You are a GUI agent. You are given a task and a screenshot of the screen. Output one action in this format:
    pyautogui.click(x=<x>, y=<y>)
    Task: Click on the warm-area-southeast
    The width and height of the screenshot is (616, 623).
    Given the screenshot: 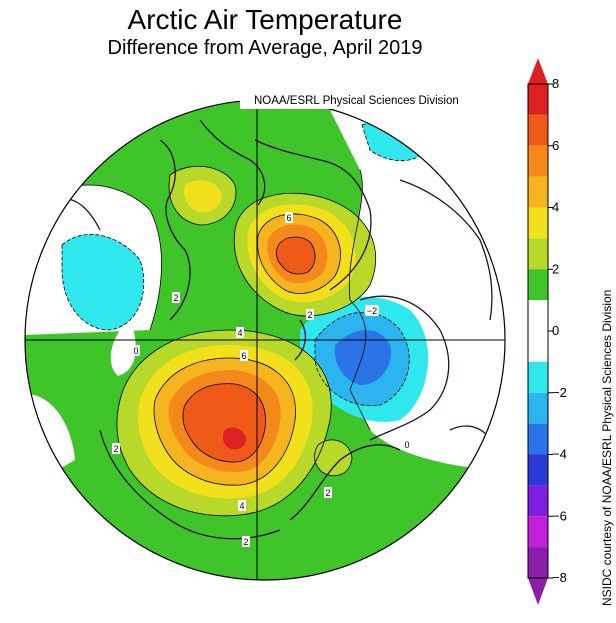 What is the action you would take?
    pyautogui.click(x=333, y=457)
    